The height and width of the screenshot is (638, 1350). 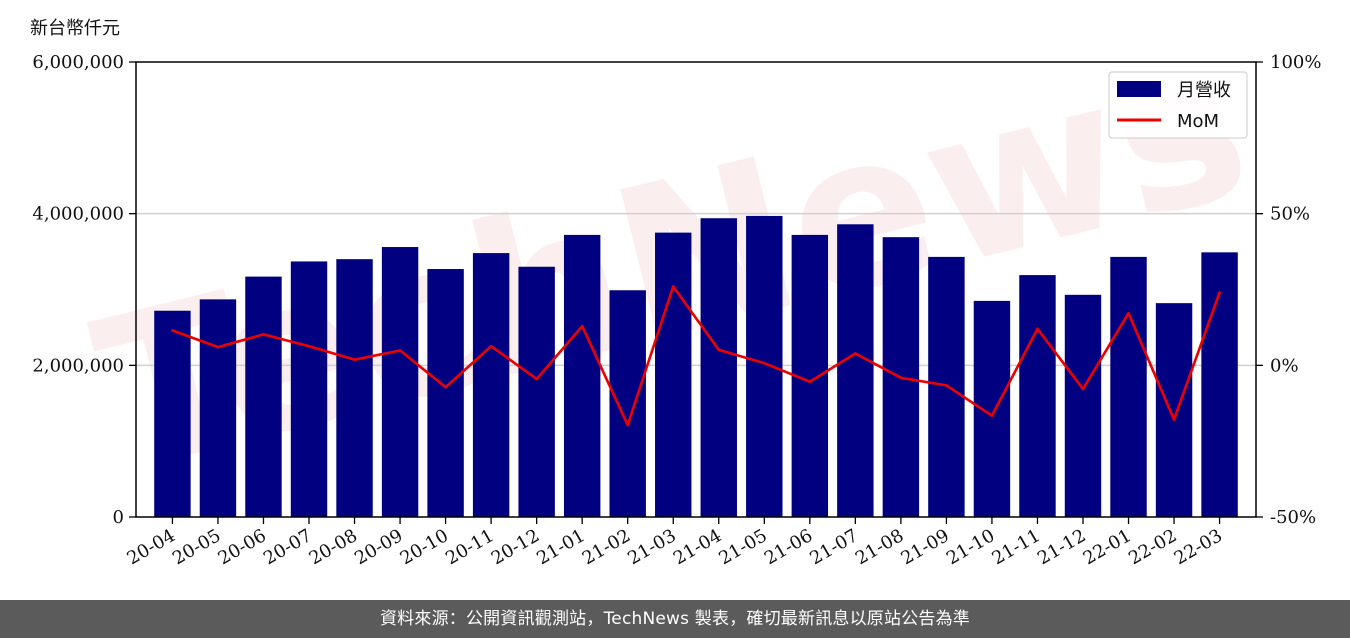 I want to click on right-tick-label: 0%, so click(x=1284, y=365).